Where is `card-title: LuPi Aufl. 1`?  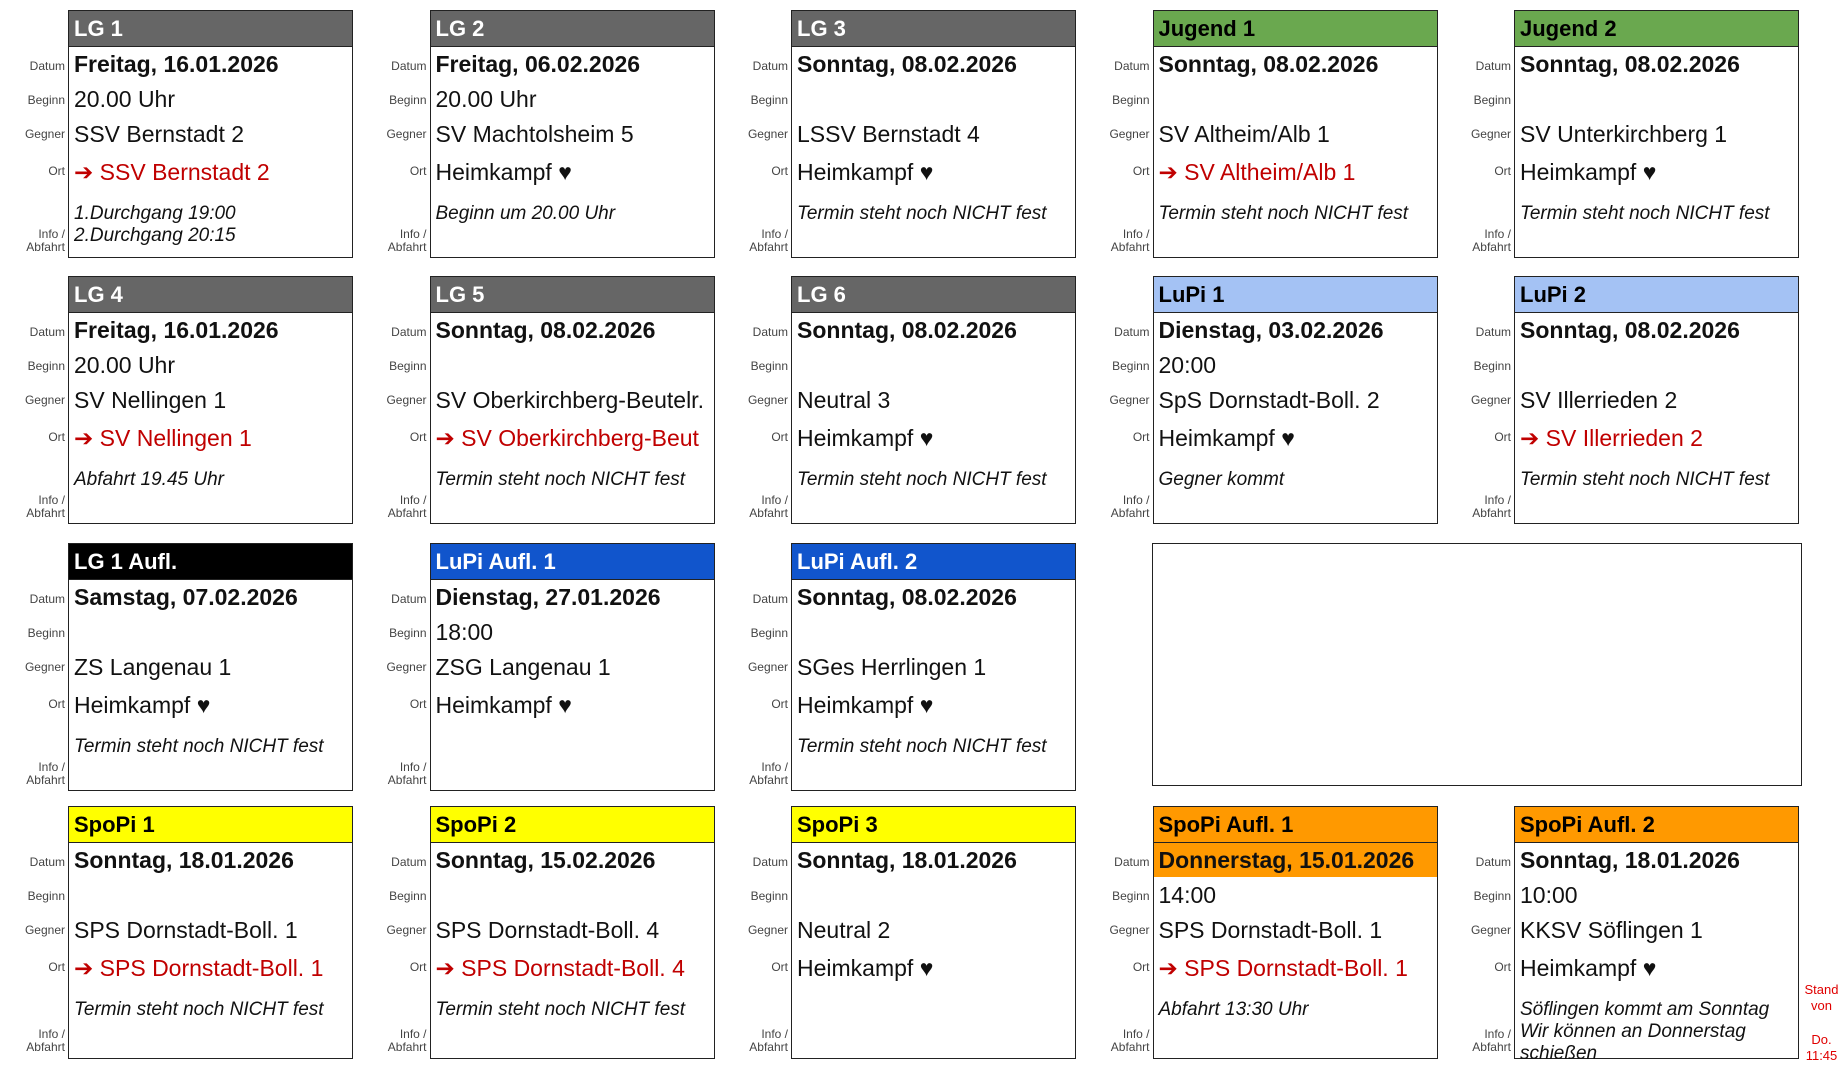 card-title: LuPi Aufl. 1 is located at coordinates (572, 562).